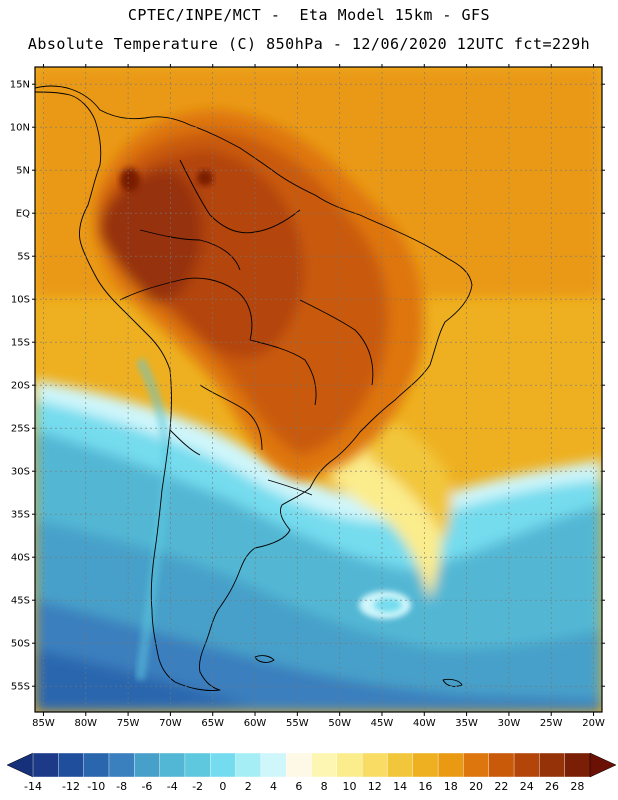 The width and height of the screenshot is (618, 800). What do you see at coordinates (20, 343) in the screenshot?
I see `y-tick-label: 15S` at bounding box center [20, 343].